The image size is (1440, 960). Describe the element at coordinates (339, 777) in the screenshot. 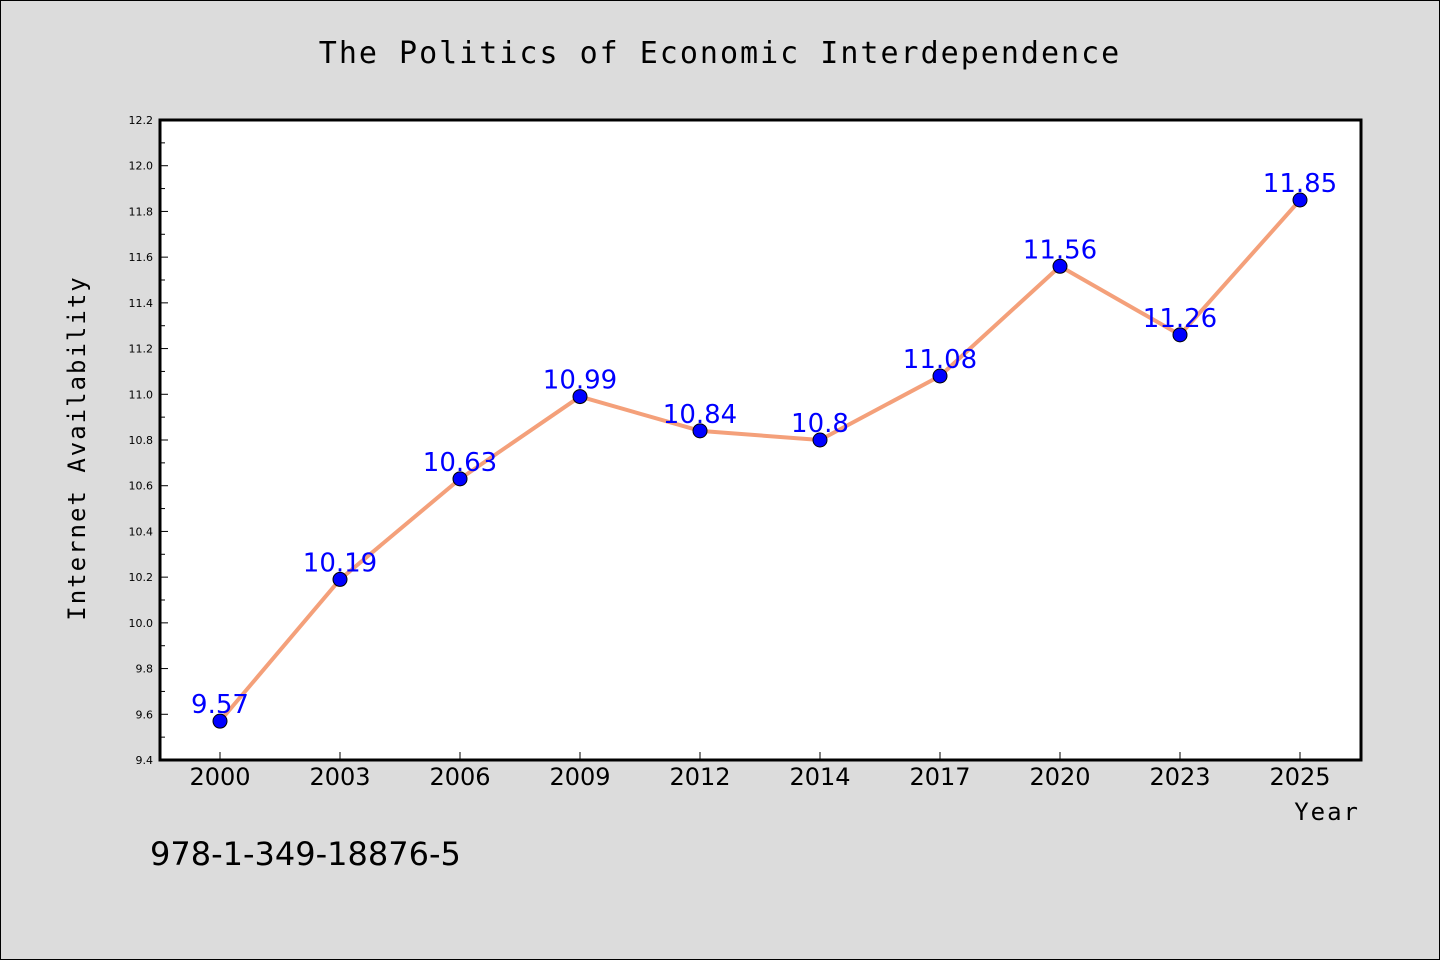

I see `x-tick-label: 2003` at that location.